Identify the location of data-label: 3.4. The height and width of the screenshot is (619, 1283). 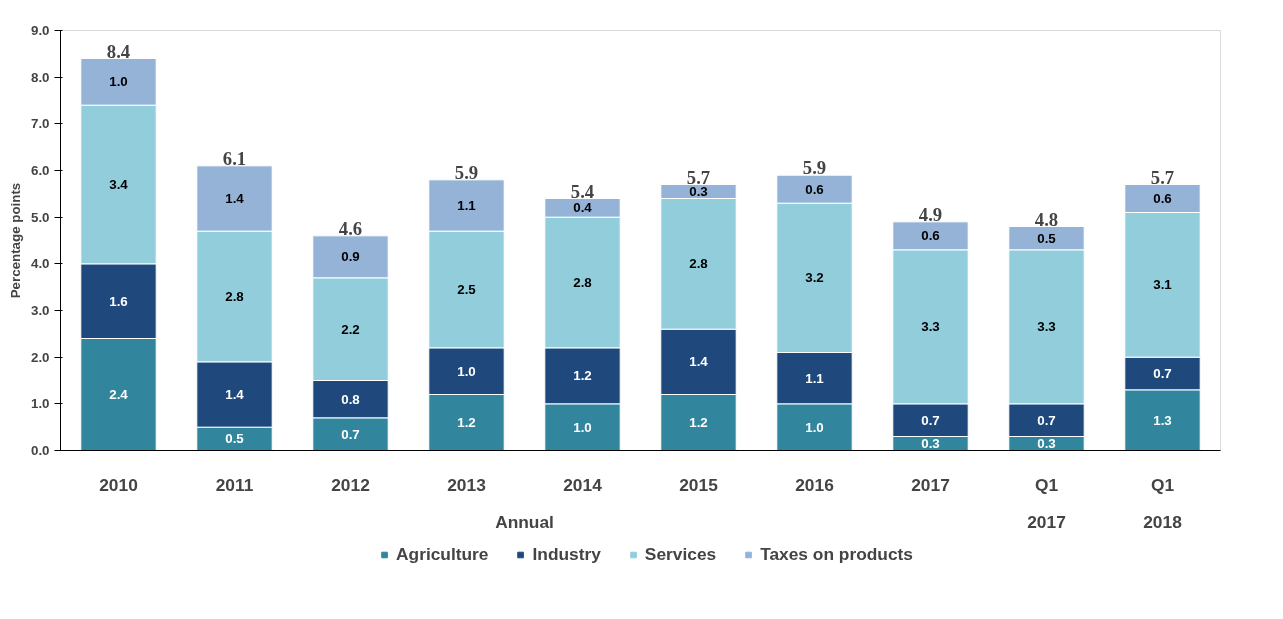
(119, 184).